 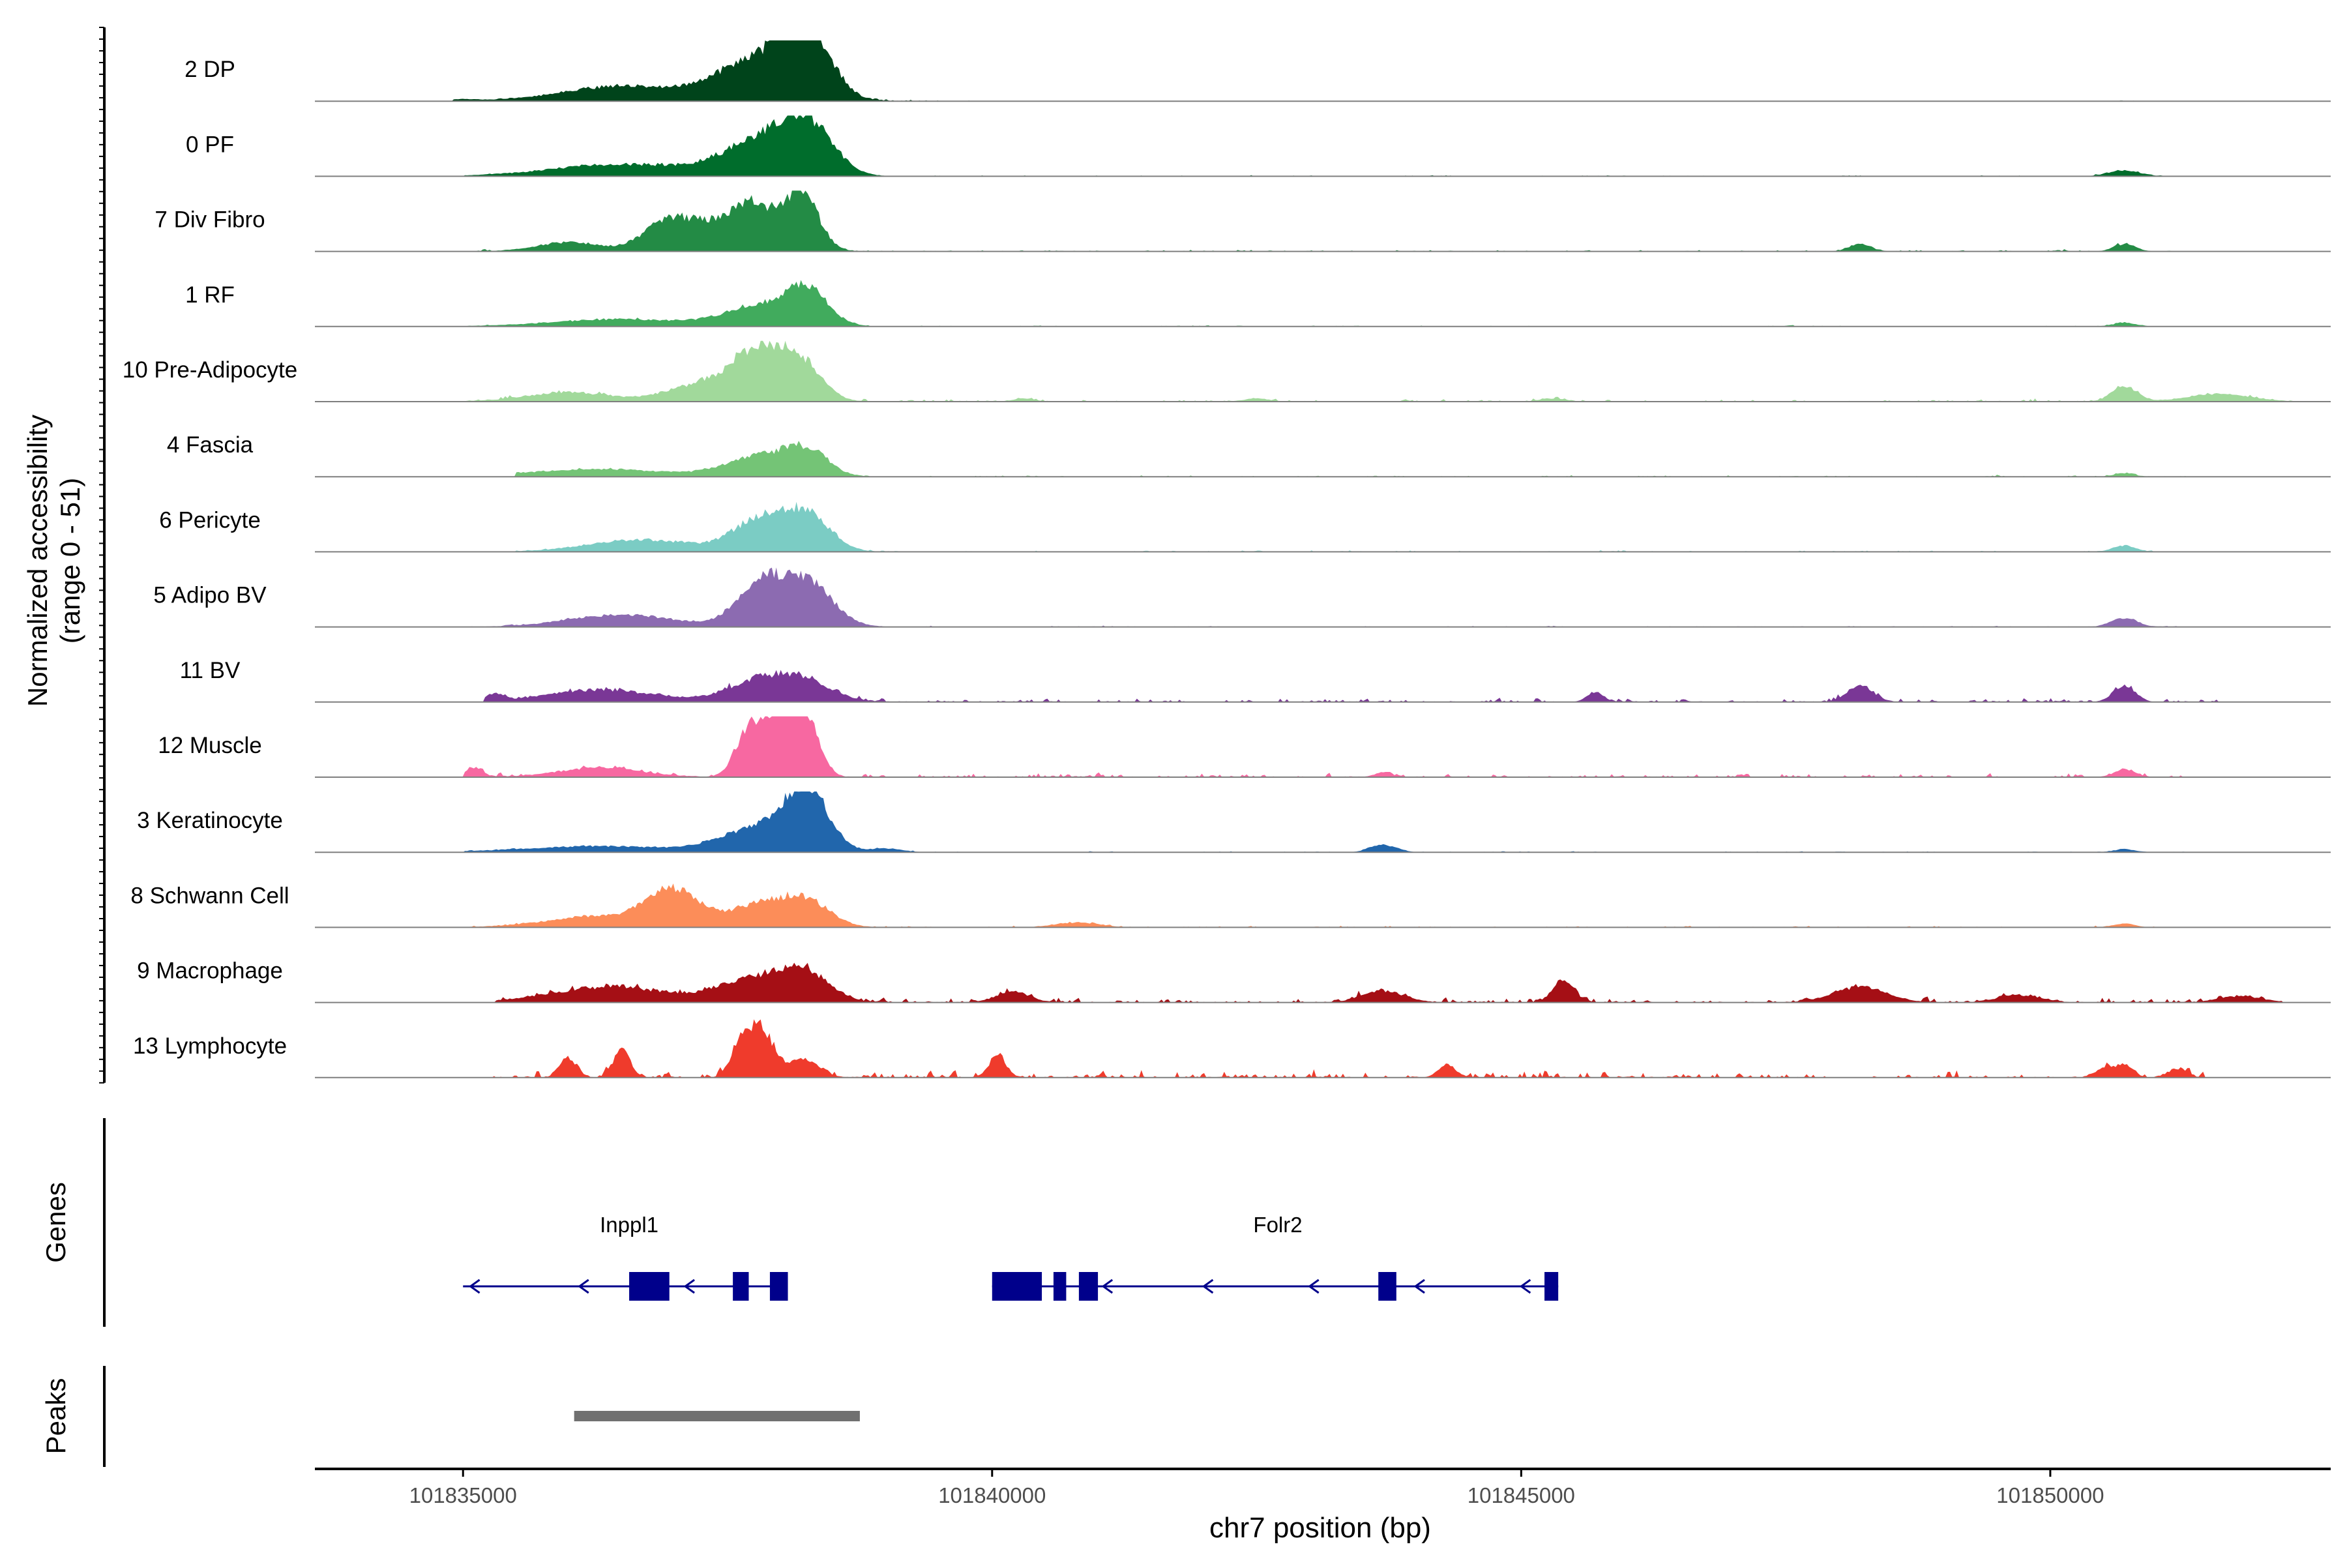 What do you see at coordinates (992, 1495) in the screenshot?
I see `x-tick-label: 101840000` at bounding box center [992, 1495].